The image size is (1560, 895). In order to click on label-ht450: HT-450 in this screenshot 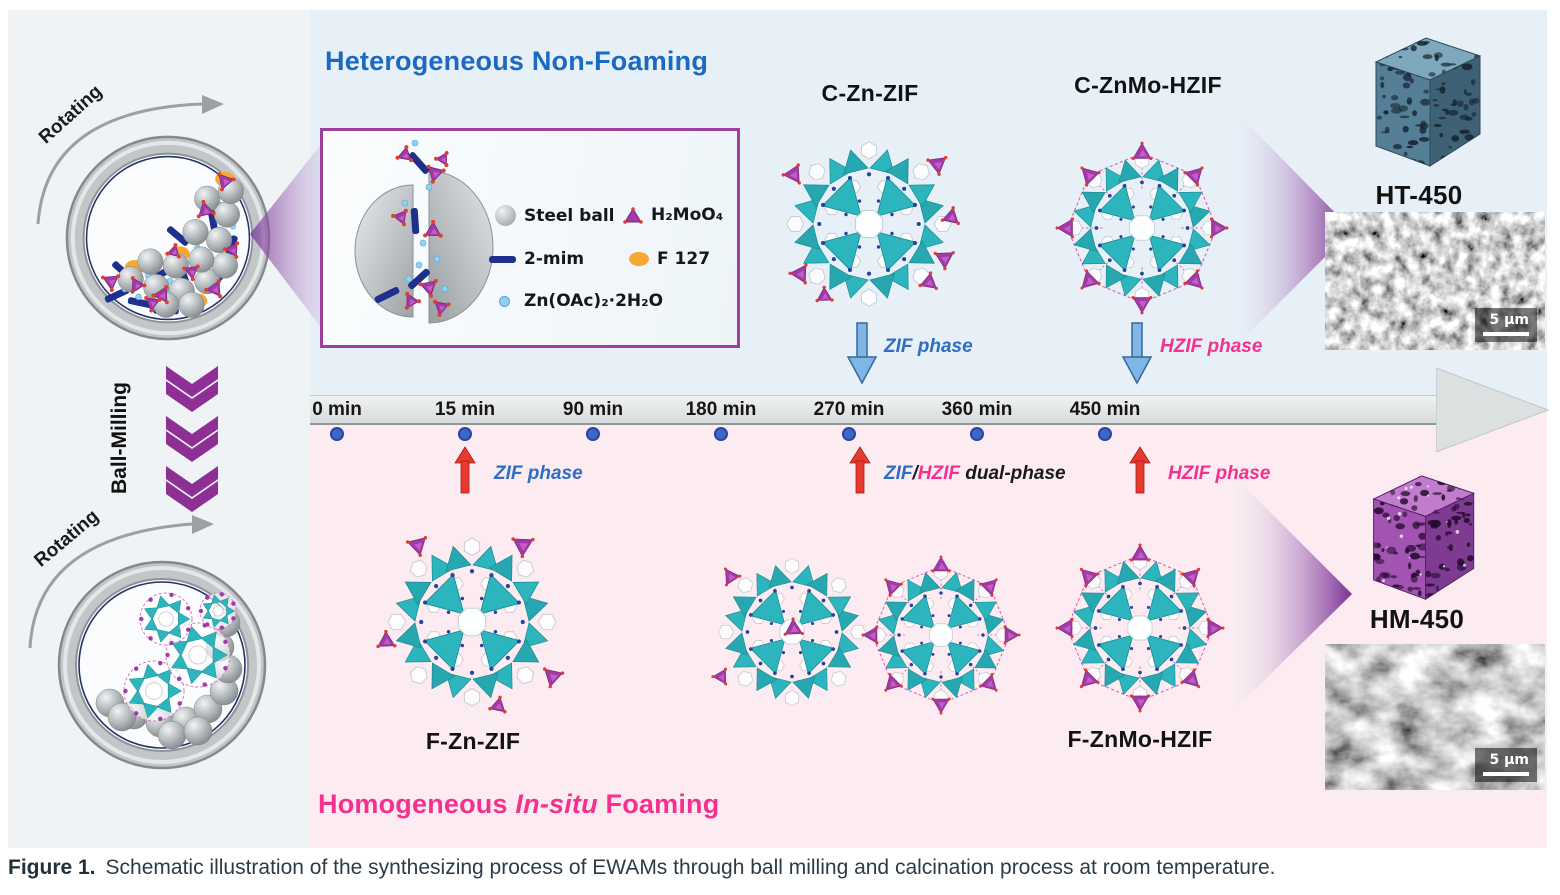, I will do `click(1419, 195)`.